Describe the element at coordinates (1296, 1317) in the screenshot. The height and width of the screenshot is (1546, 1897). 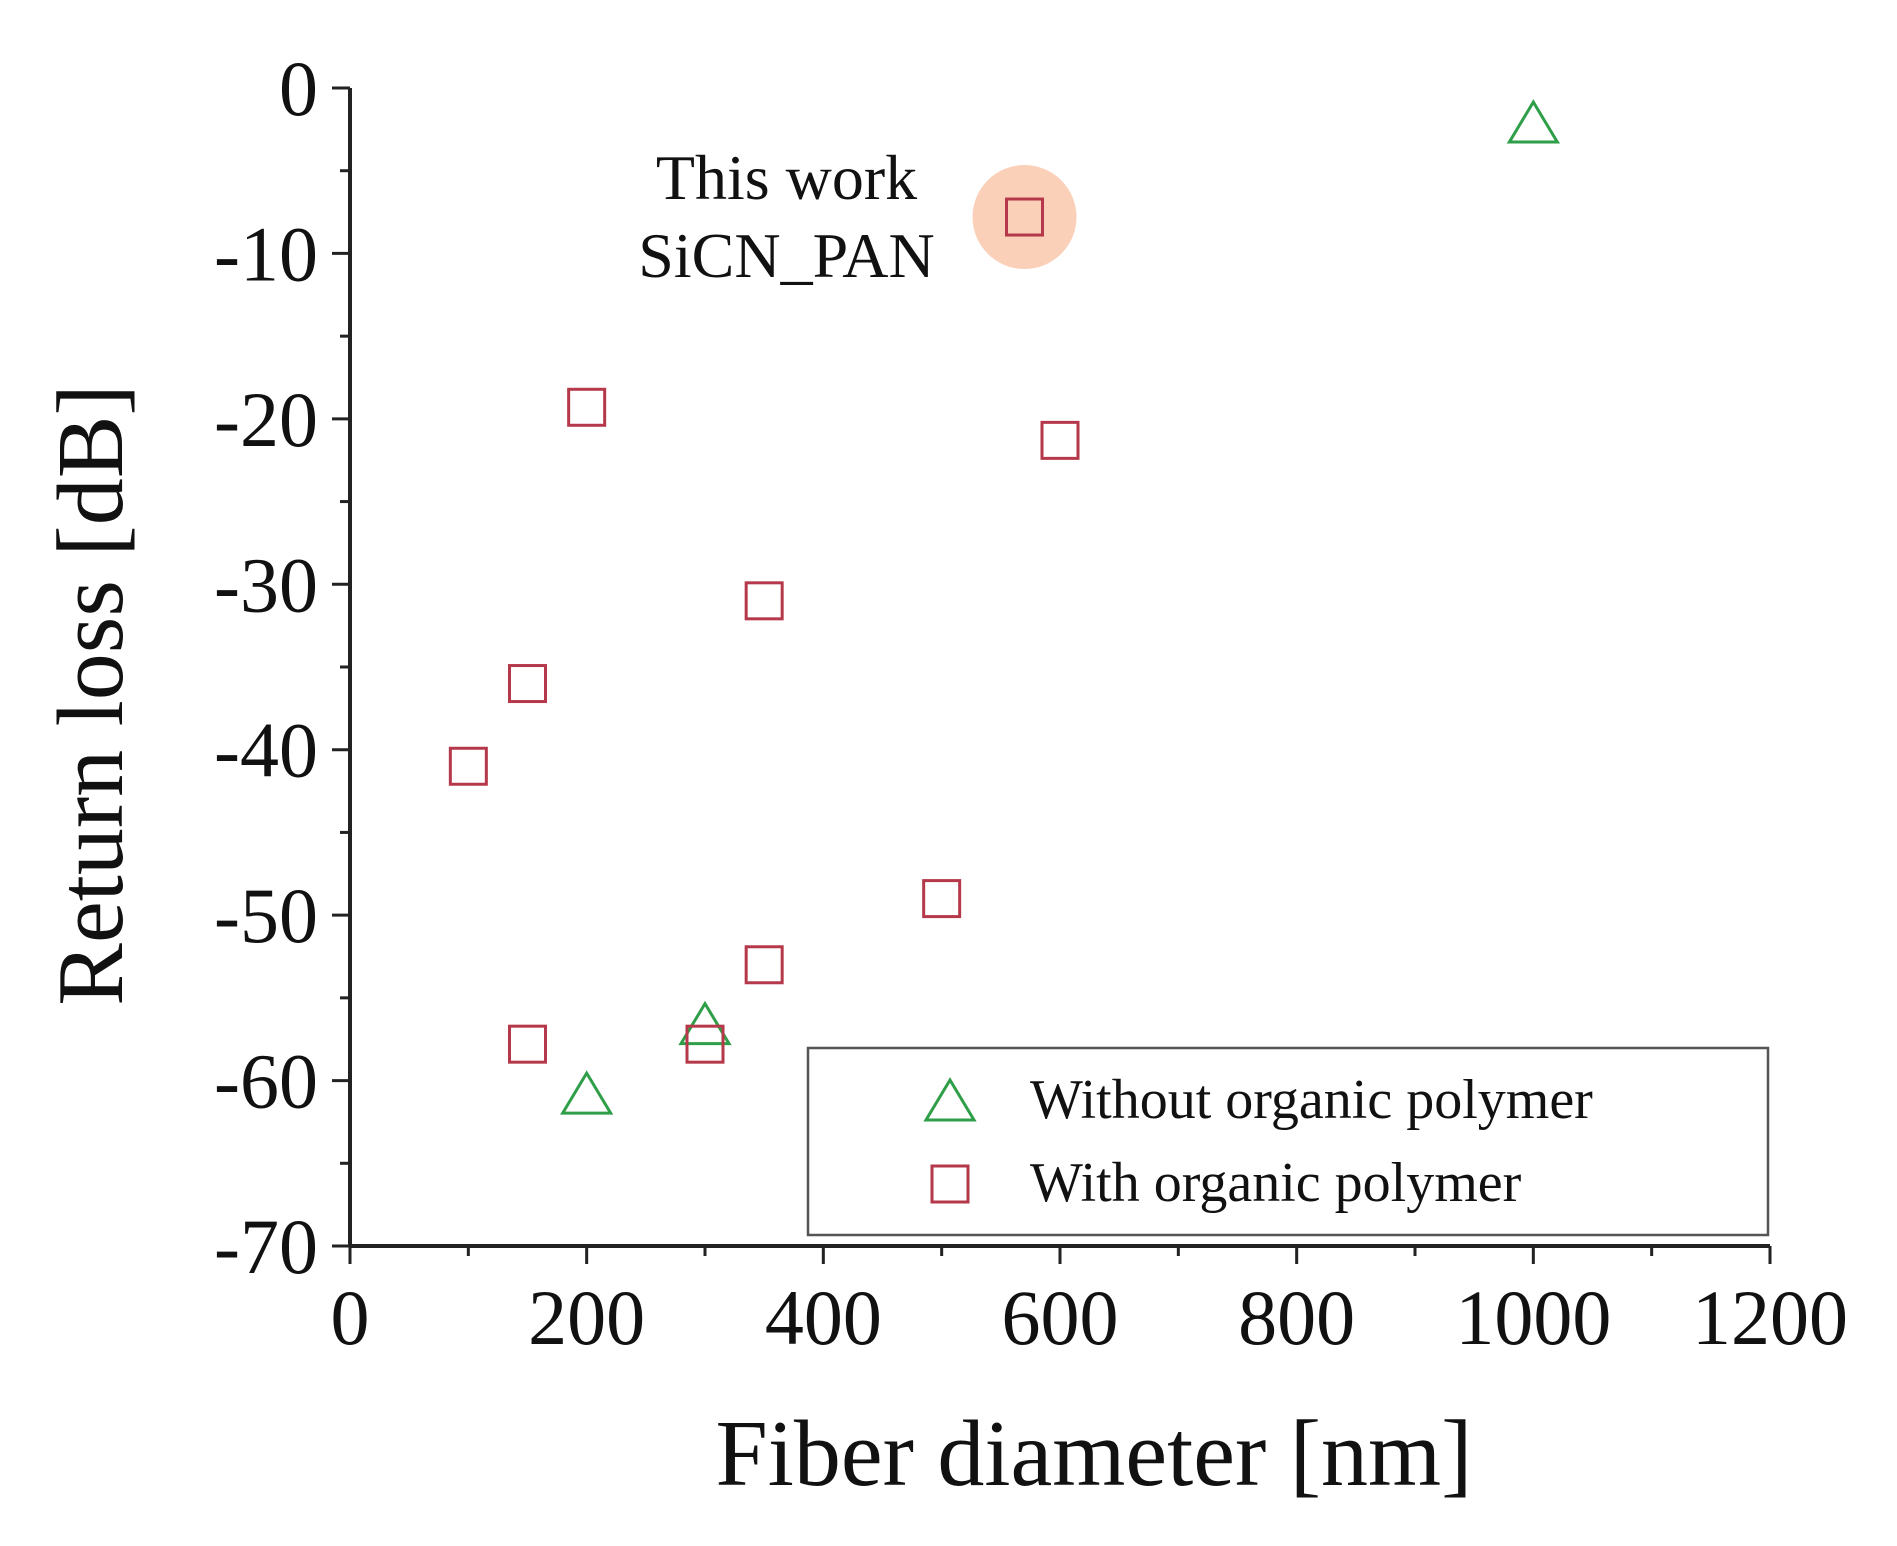
I see `x-tick-label: 800` at that location.